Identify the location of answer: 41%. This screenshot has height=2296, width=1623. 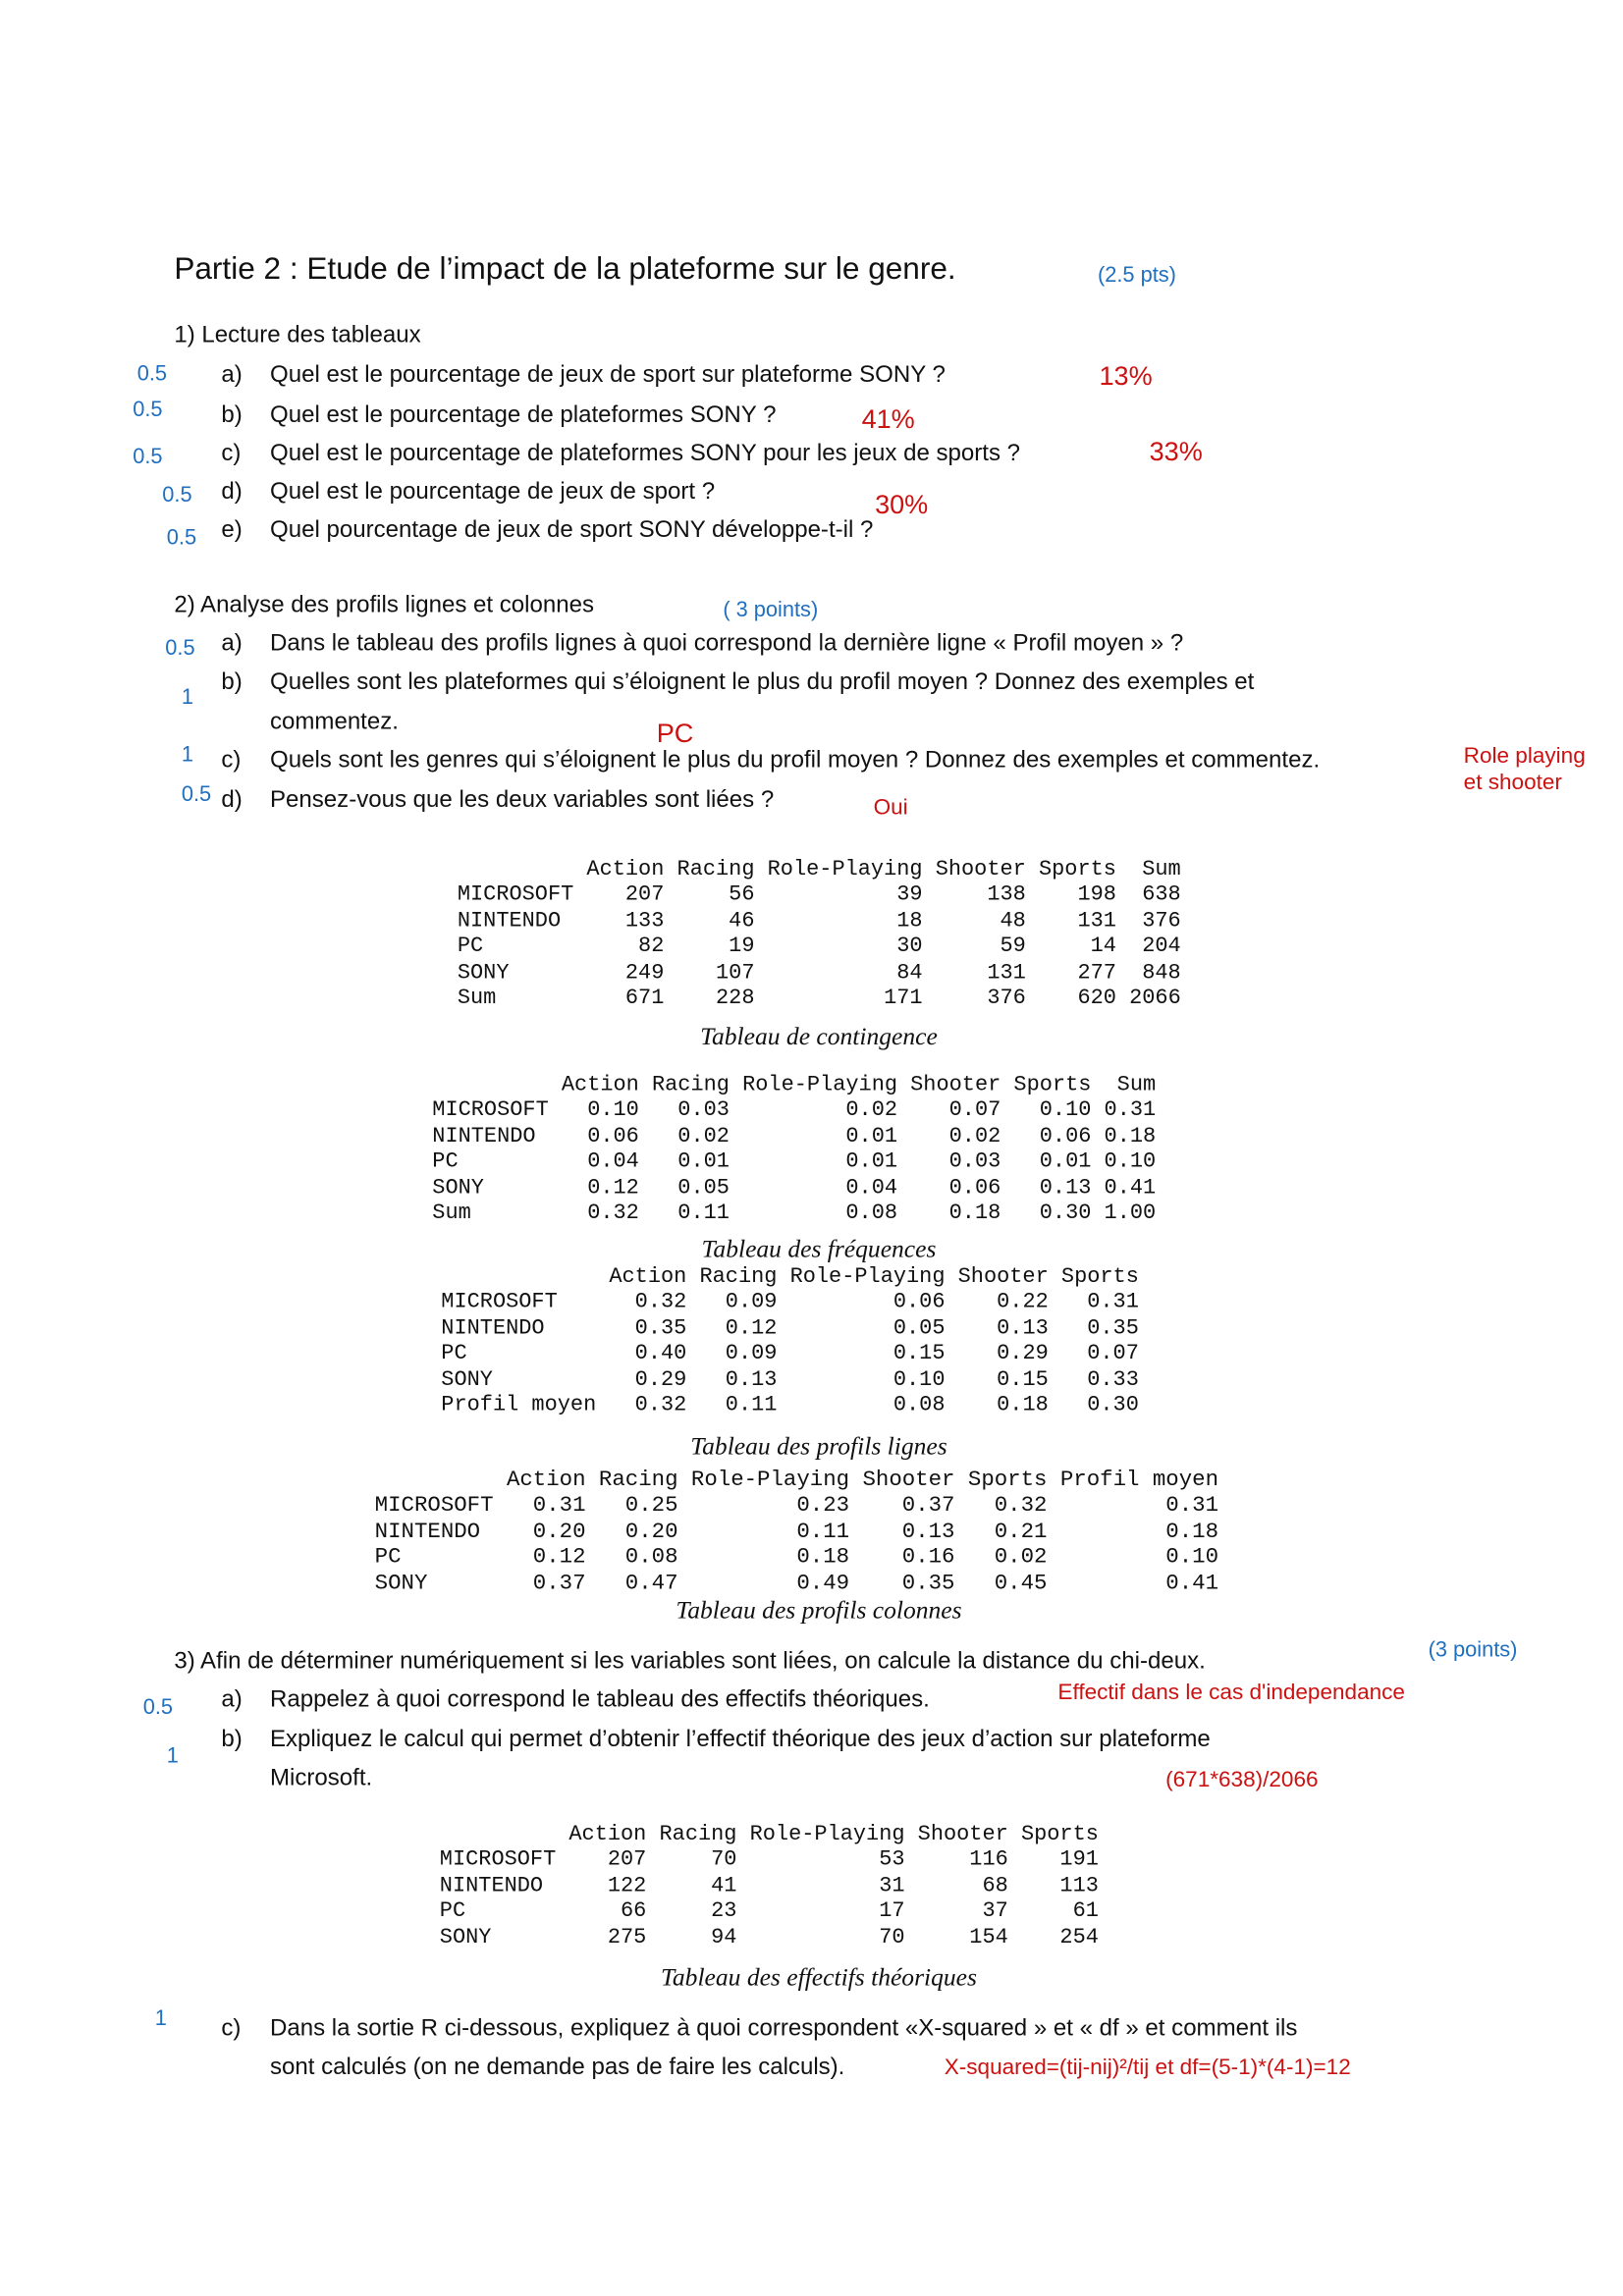
(888, 419).